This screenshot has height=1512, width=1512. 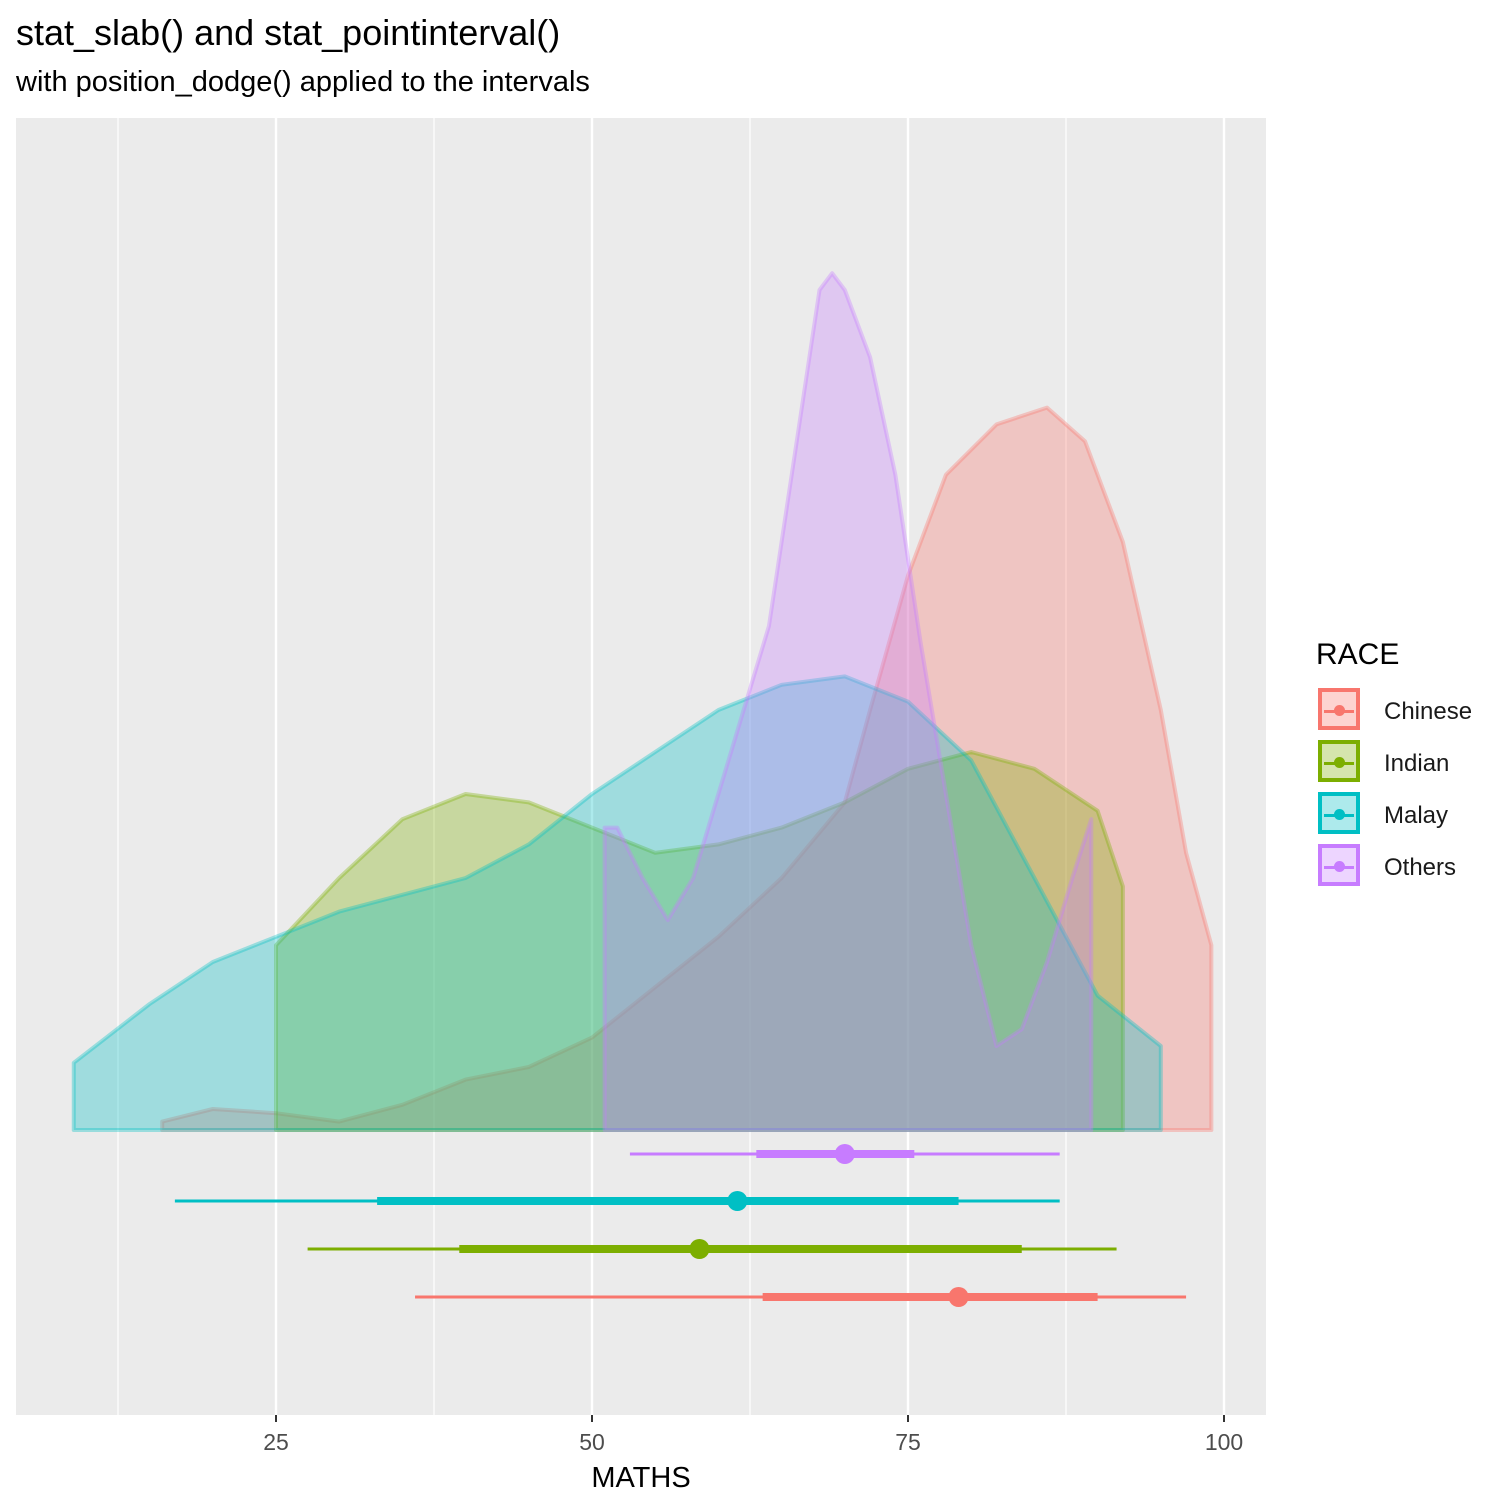 I want to click on x-tick-label: 25, so click(x=276, y=1442).